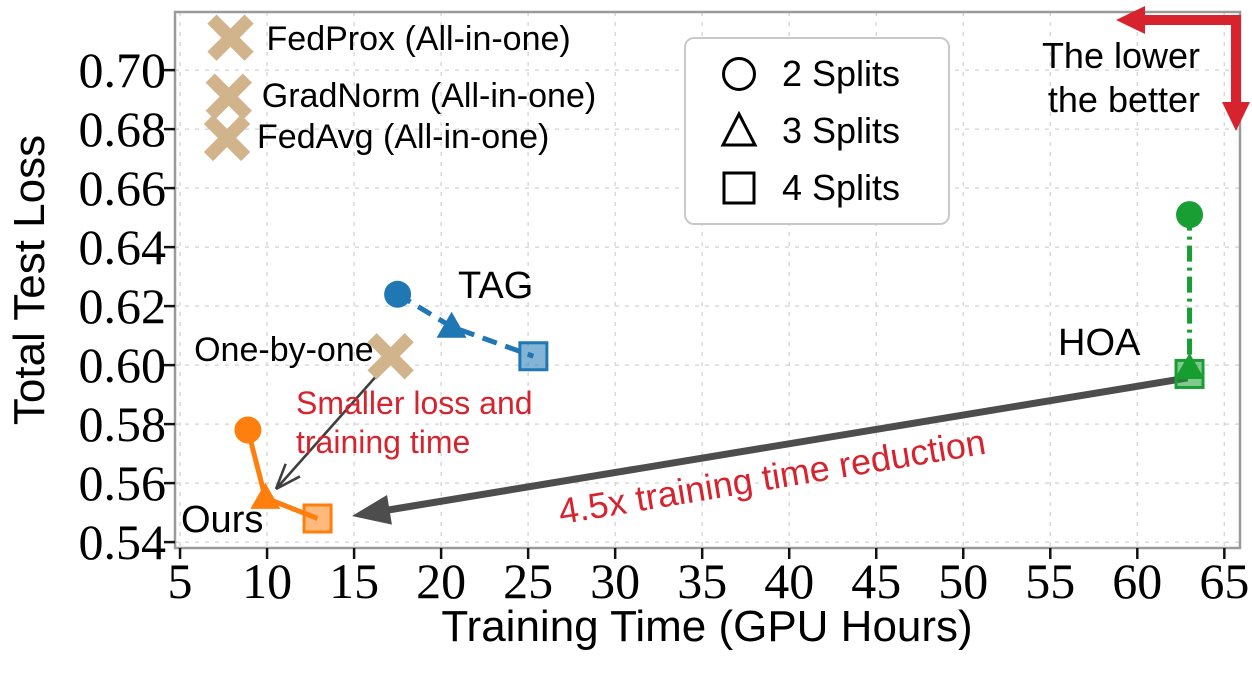 The width and height of the screenshot is (1252, 680). What do you see at coordinates (122, 129) in the screenshot?
I see `y-tick-label: 0.68` at bounding box center [122, 129].